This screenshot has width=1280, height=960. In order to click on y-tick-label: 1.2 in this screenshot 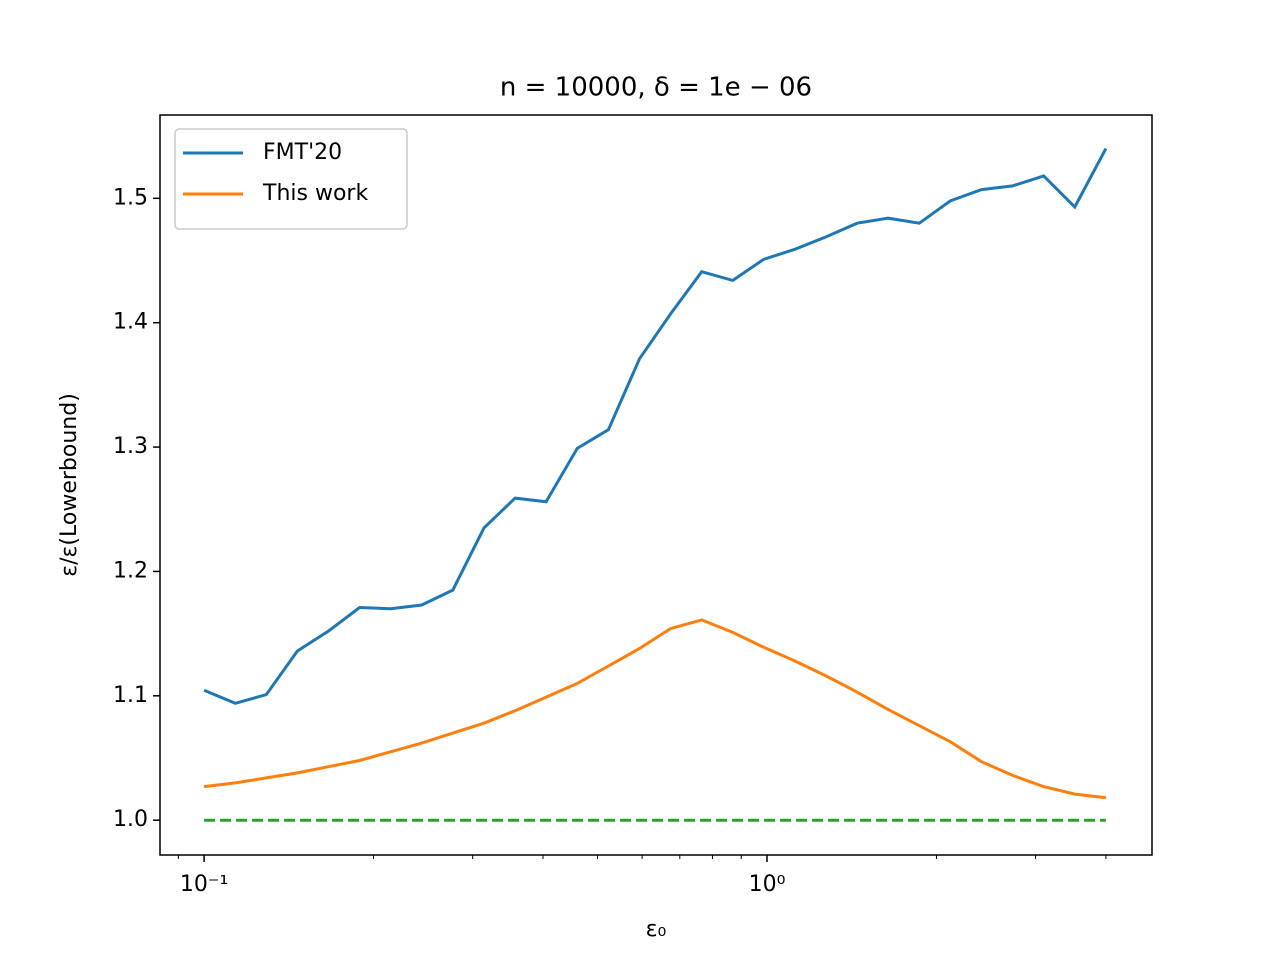, I will do `click(130, 570)`.